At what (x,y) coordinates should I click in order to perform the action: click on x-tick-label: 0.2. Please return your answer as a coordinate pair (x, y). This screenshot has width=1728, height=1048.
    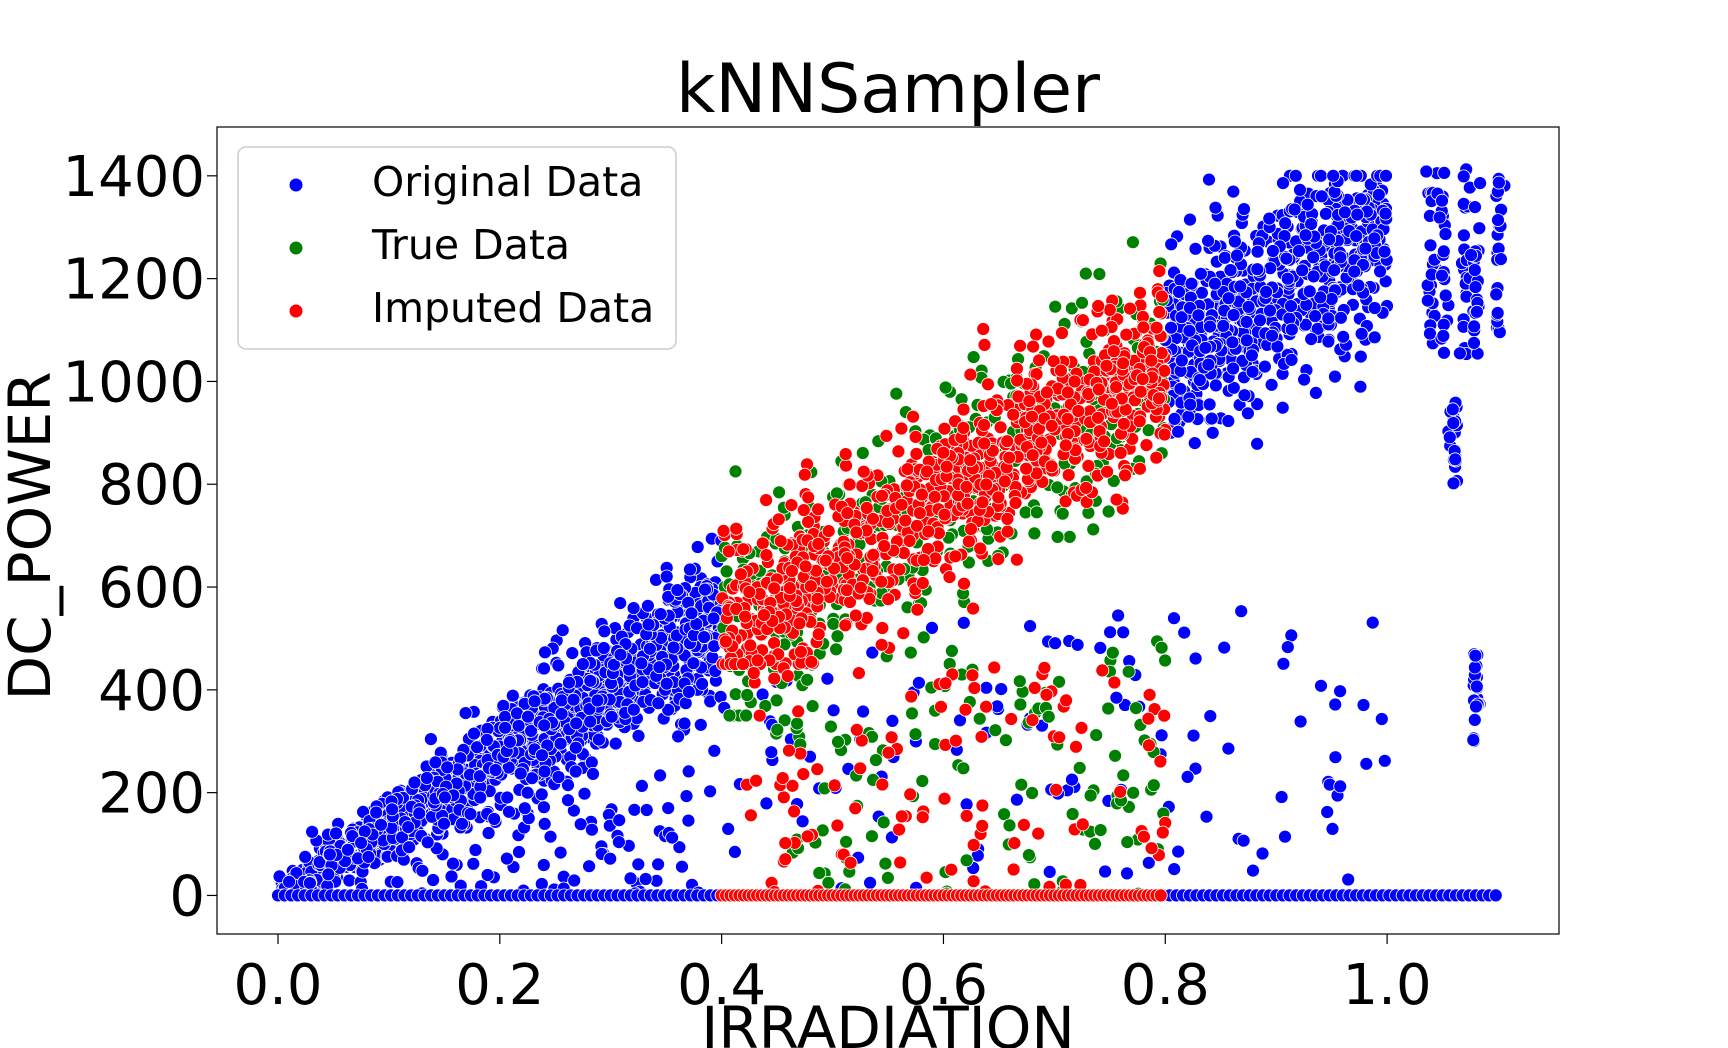
    Looking at the image, I should click on (499, 985).